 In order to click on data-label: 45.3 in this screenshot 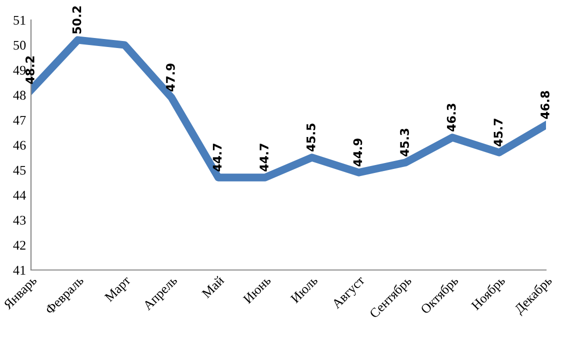, I will do `click(404, 142)`.